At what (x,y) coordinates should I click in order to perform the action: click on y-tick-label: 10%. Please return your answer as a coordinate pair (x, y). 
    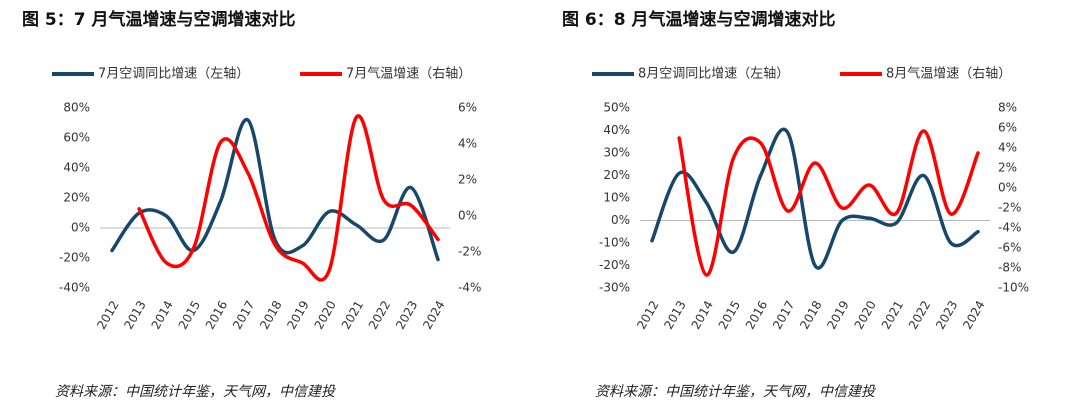
    Looking at the image, I should click on (616, 198).